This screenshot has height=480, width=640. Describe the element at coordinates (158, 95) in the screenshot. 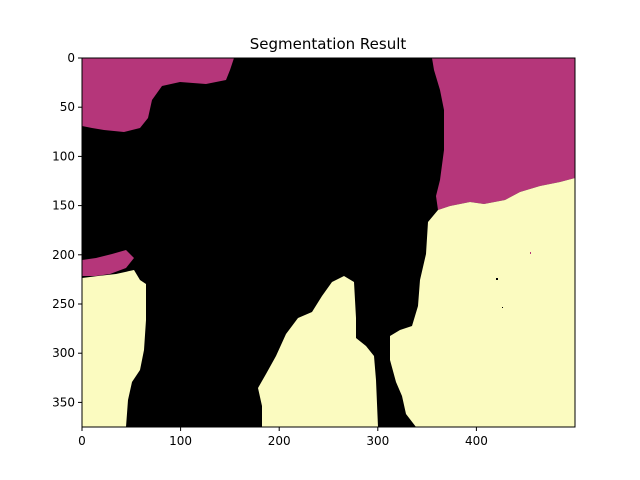

I see `class-region-magenta-top-left` at that location.